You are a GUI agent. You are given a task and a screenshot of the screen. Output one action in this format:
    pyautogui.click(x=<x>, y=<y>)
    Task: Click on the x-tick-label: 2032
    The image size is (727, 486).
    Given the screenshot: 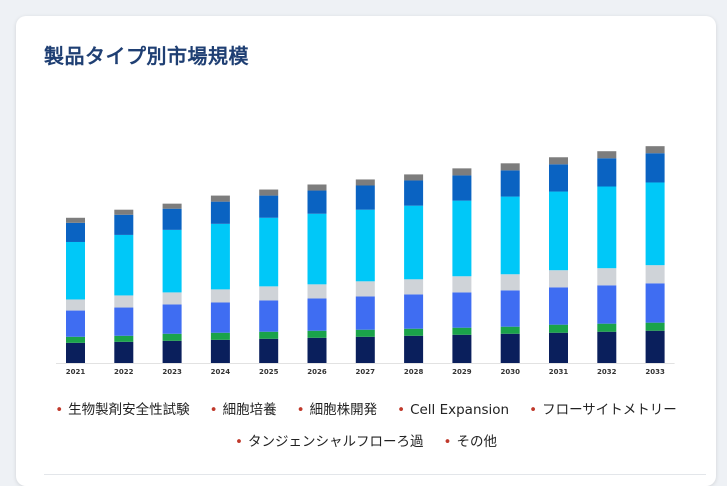 What is the action you would take?
    pyautogui.click(x=607, y=372)
    